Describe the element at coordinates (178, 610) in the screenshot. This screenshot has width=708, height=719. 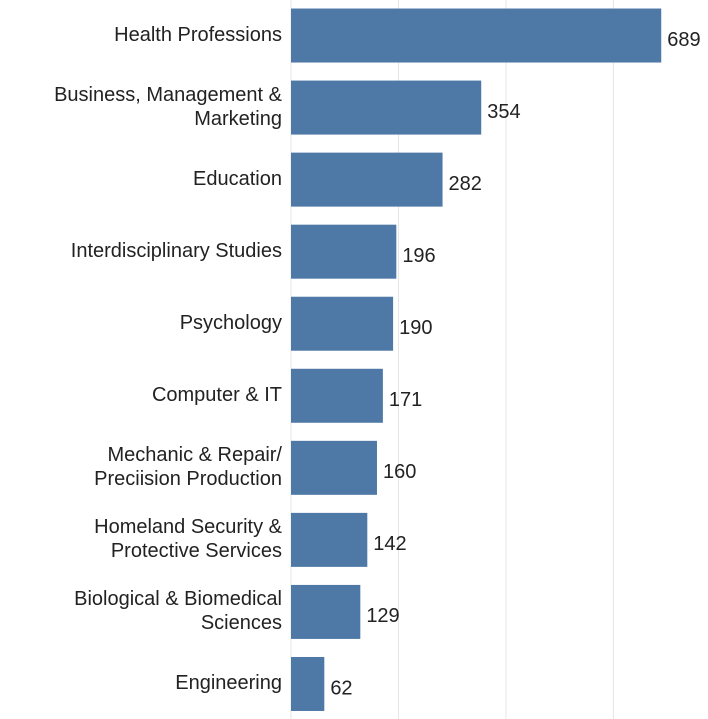
I see `category-label: Biological & Biomedical Sciences` at that location.